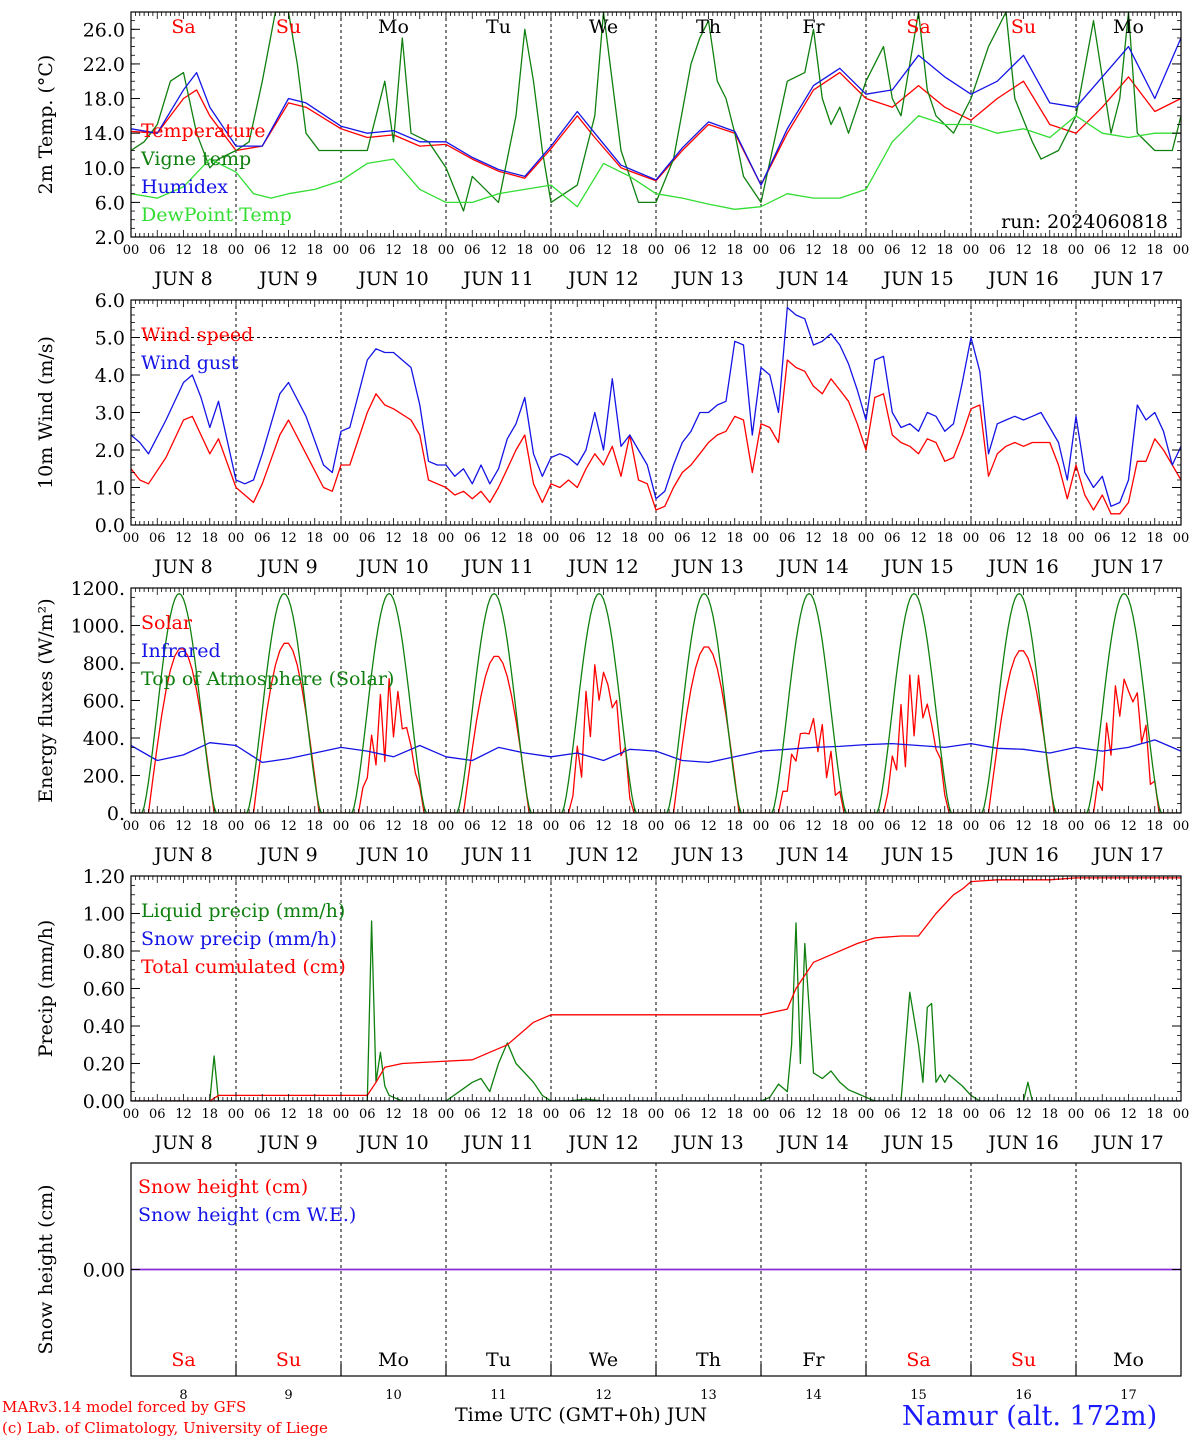 The image size is (1194, 1440). What do you see at coordinates (104, 702) in the screenshot?
I see `panel-3-y-tick-label: 600.` at bounding box center [104, 702].